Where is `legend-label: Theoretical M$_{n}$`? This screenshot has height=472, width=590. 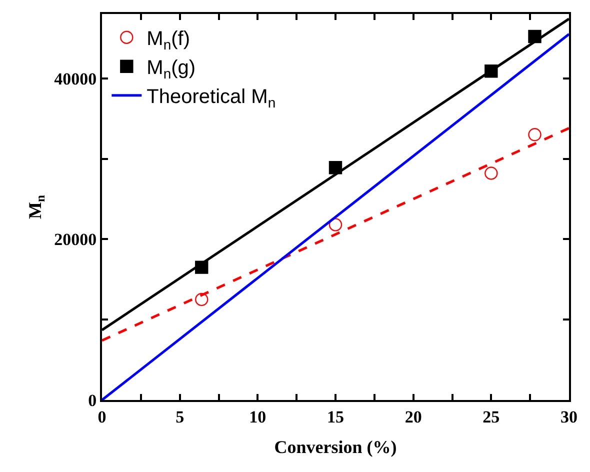
legend-label: Theoretical M$_{n}$ is located at coordinates (211, 98).